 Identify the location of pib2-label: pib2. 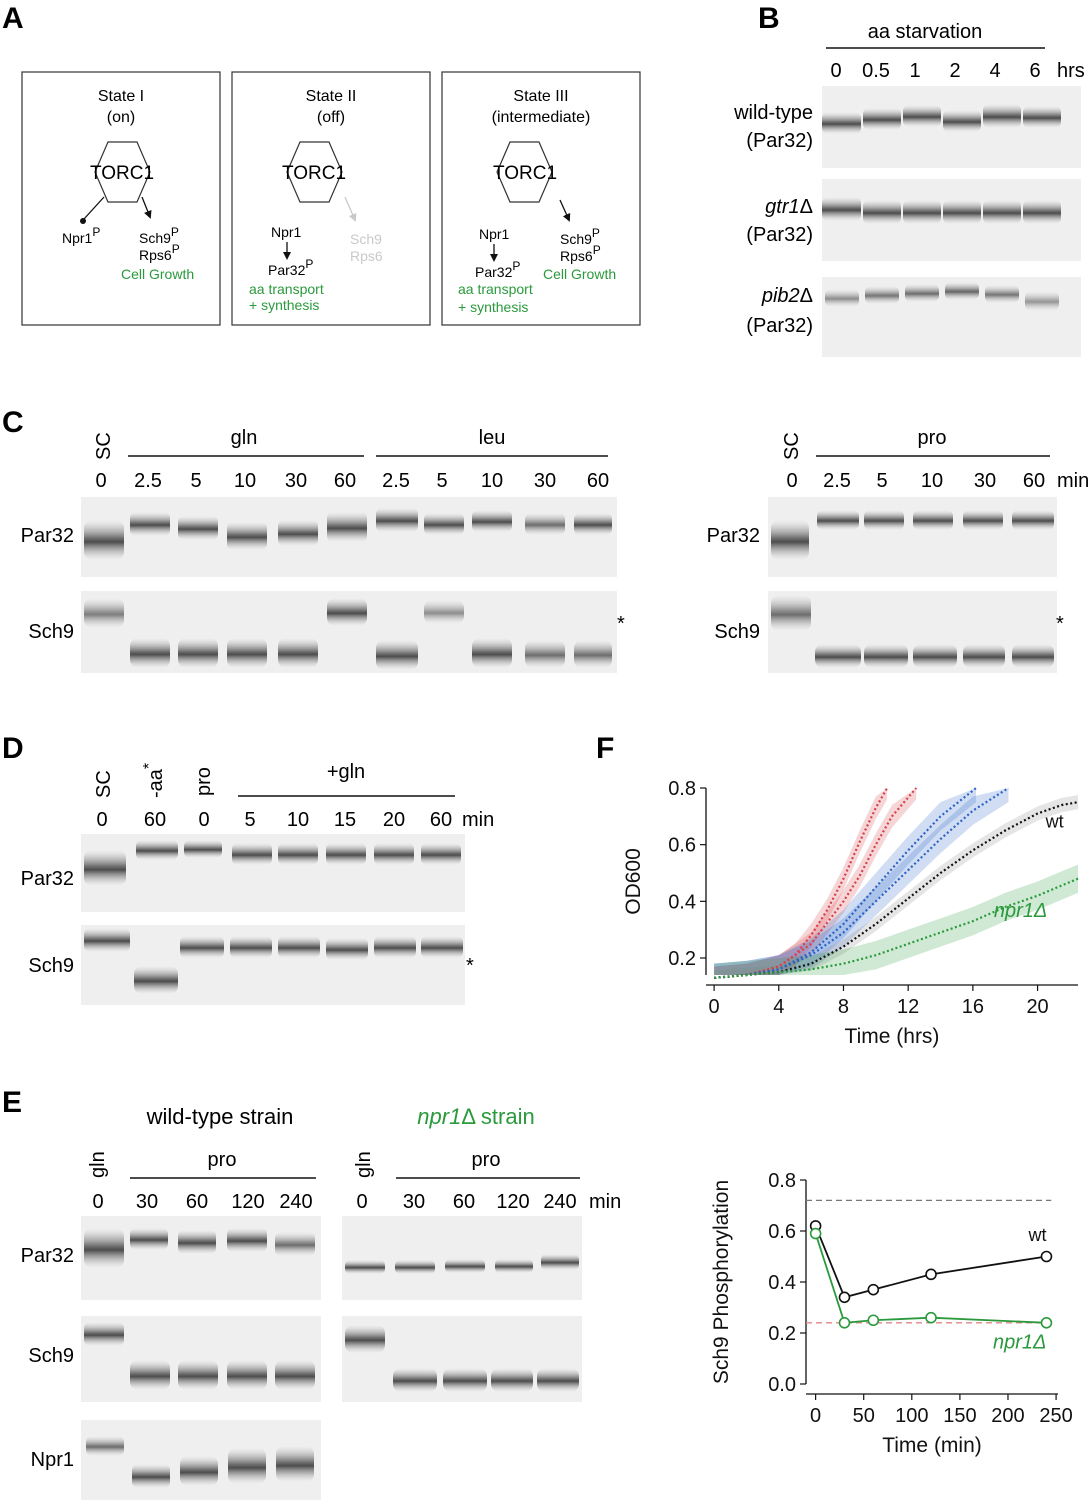
(780, 296).